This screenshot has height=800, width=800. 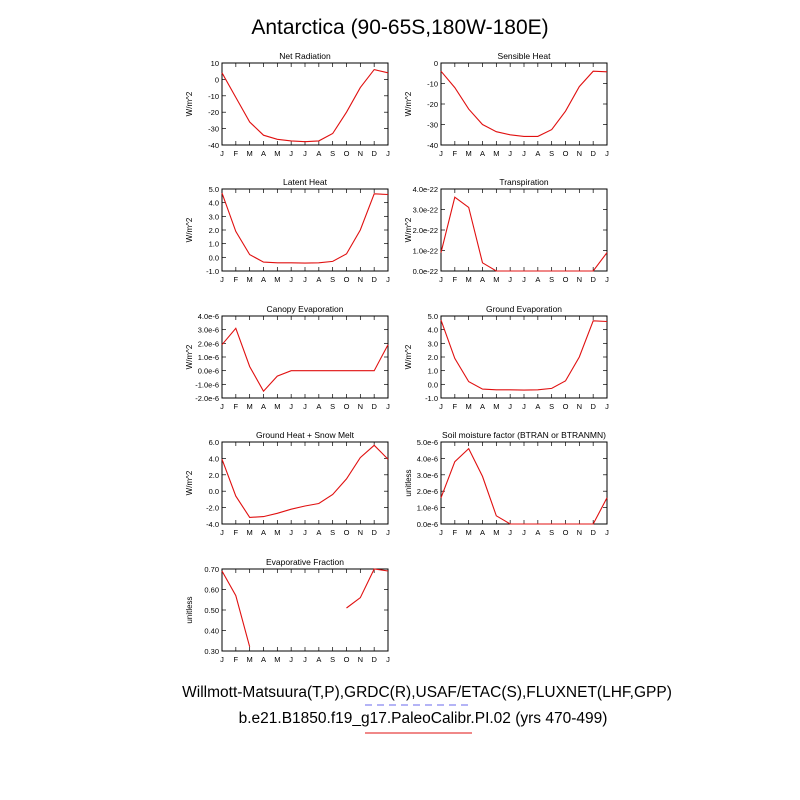 I want to click on y-tick-label: 0.0e-22, so click(x=425, y=271).